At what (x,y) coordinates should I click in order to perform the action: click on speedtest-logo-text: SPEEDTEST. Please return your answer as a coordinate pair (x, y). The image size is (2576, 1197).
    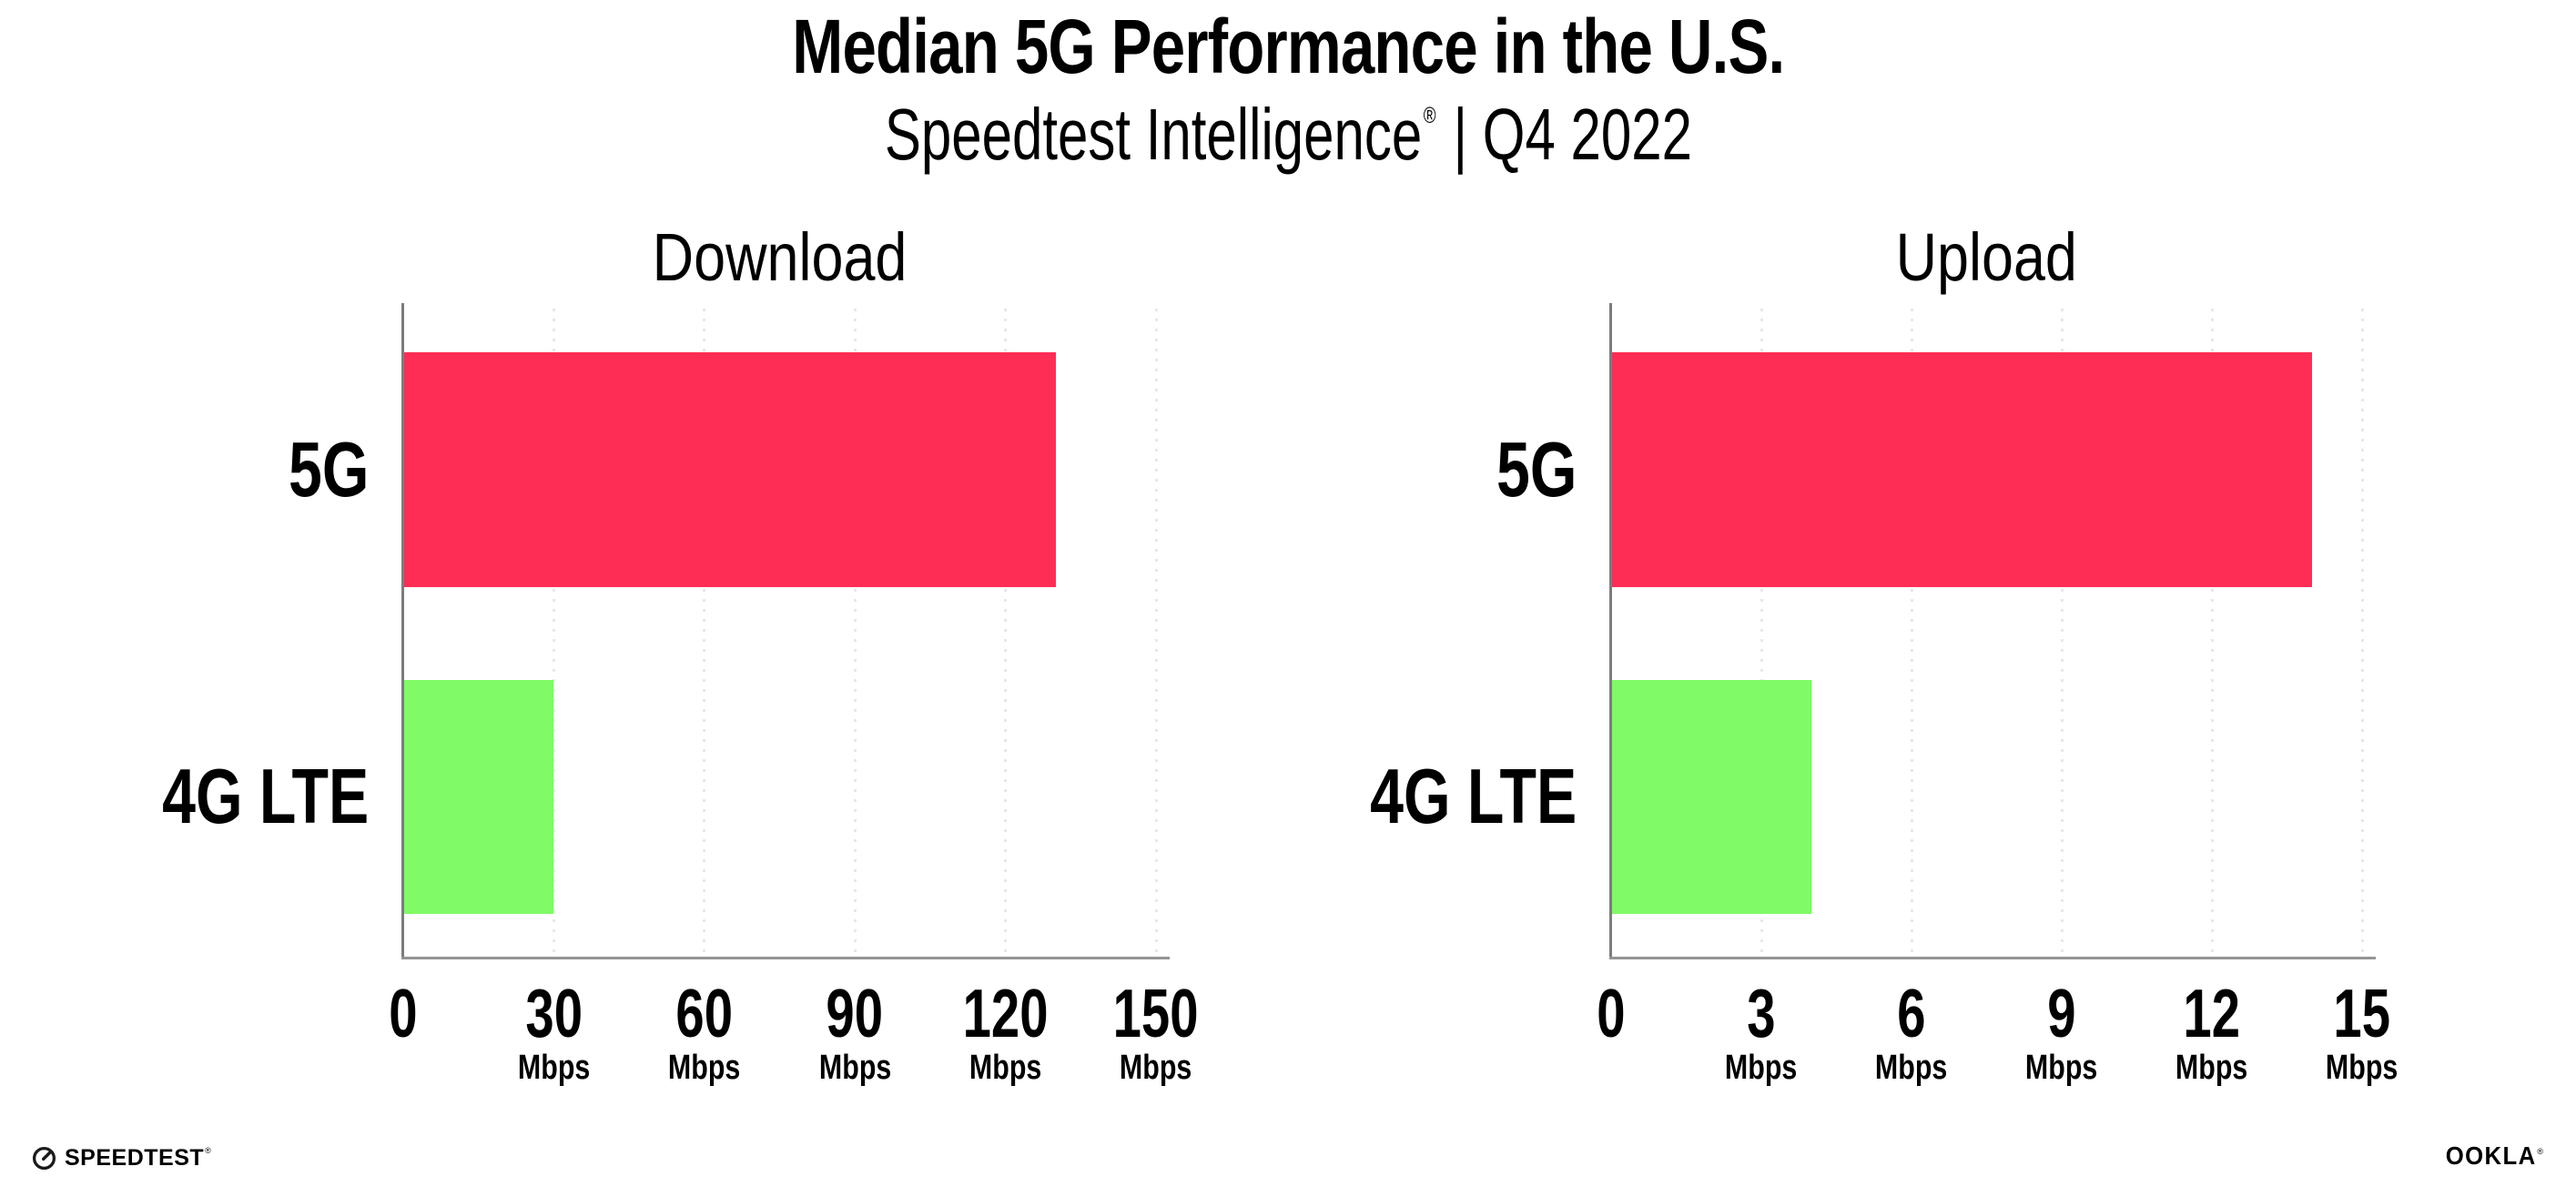
    Looking at the image, I should click on (135, 1157).